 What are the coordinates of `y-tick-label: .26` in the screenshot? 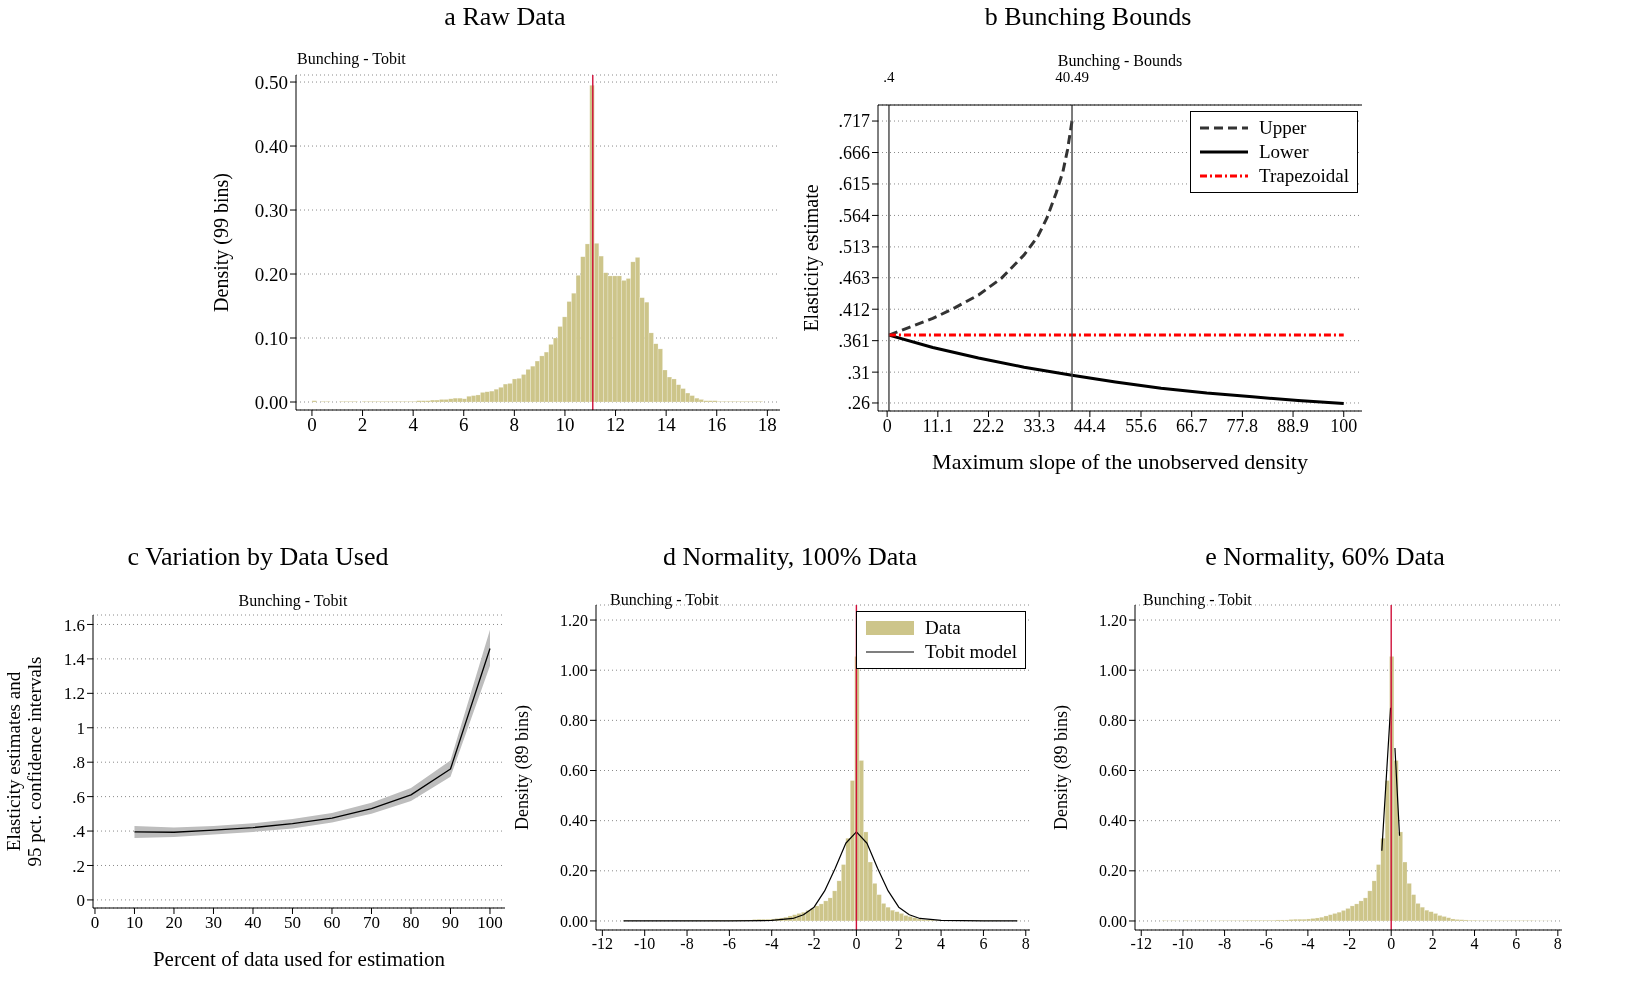 It's located at (858, 403).